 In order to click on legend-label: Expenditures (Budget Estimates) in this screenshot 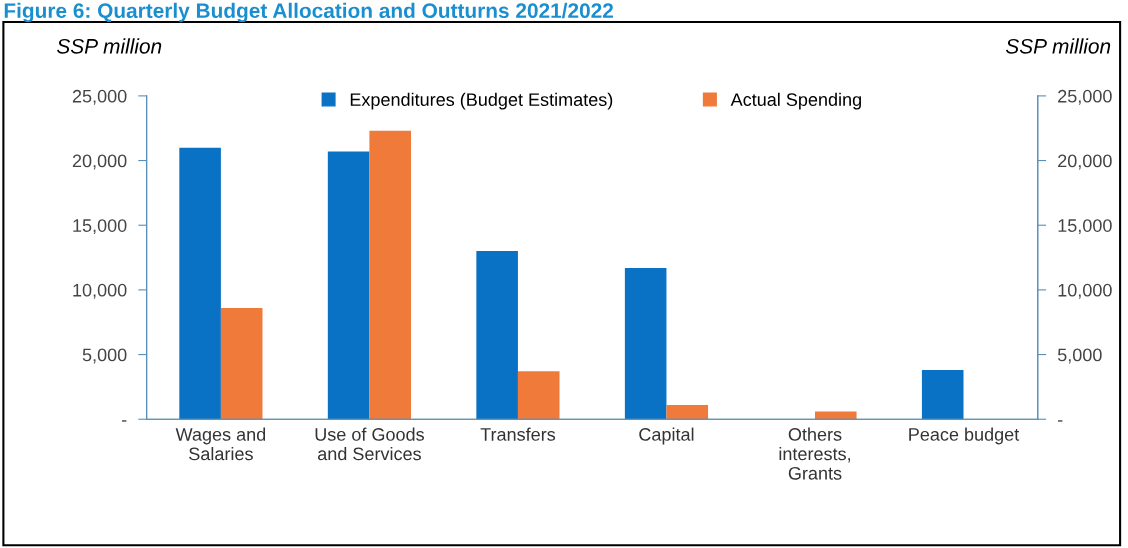, I will do `click(481, 101)`.